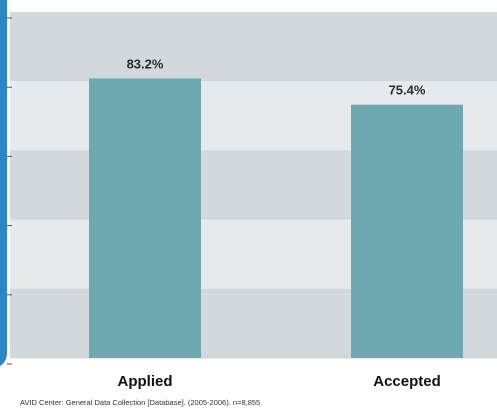 This screenshot has height=415, width=497. Describe the element at coordinates (9, 191) in the screenshot. I see `y-axis-ticks` at that location.